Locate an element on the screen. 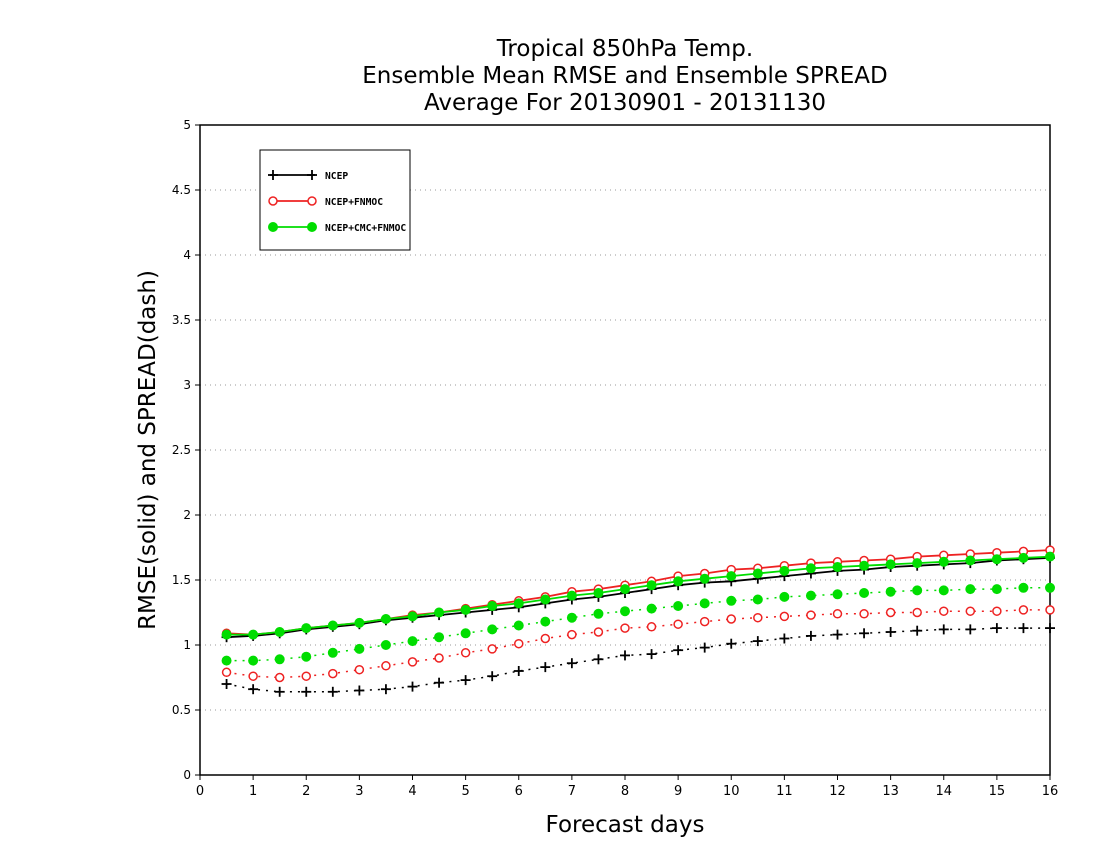 This screenshot has height=850, width=1100. y-tick-label: 0 is located at coordinates (187, 775).